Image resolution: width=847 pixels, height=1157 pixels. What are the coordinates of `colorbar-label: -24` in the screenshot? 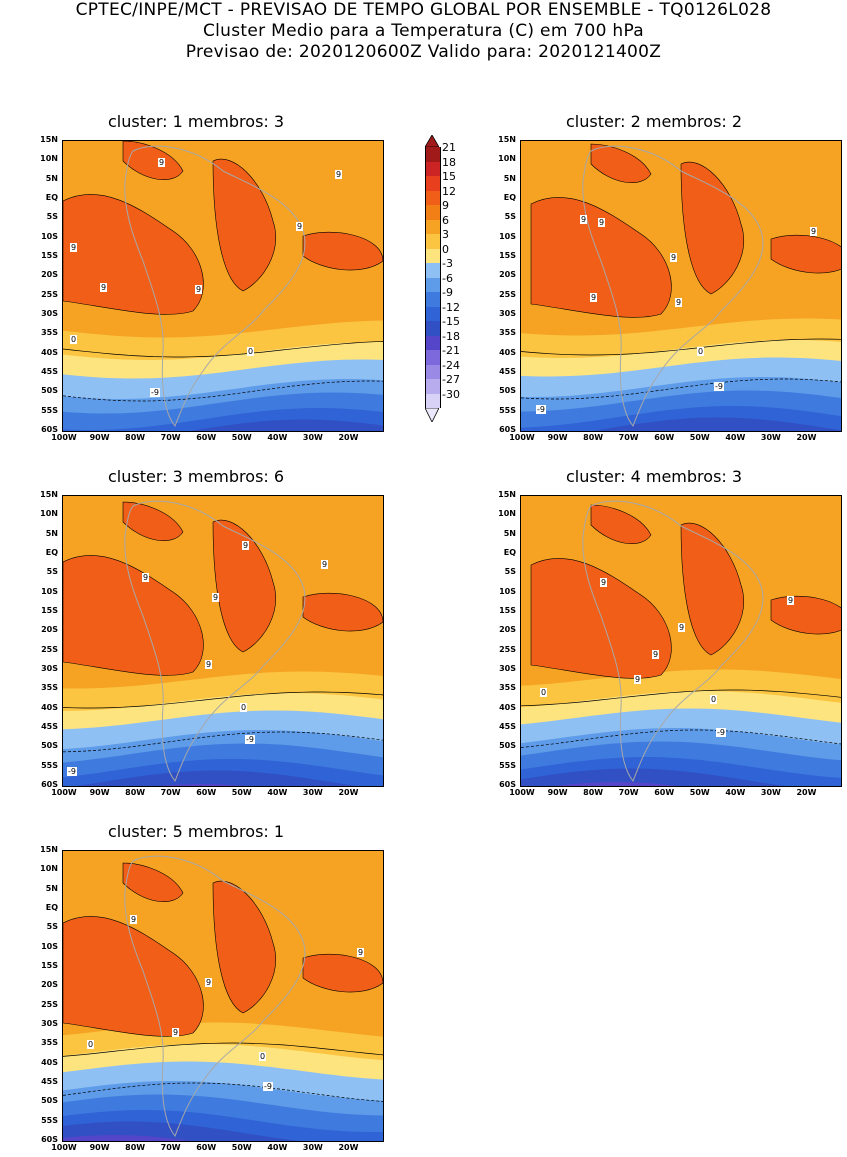 It's located at (451, 365).